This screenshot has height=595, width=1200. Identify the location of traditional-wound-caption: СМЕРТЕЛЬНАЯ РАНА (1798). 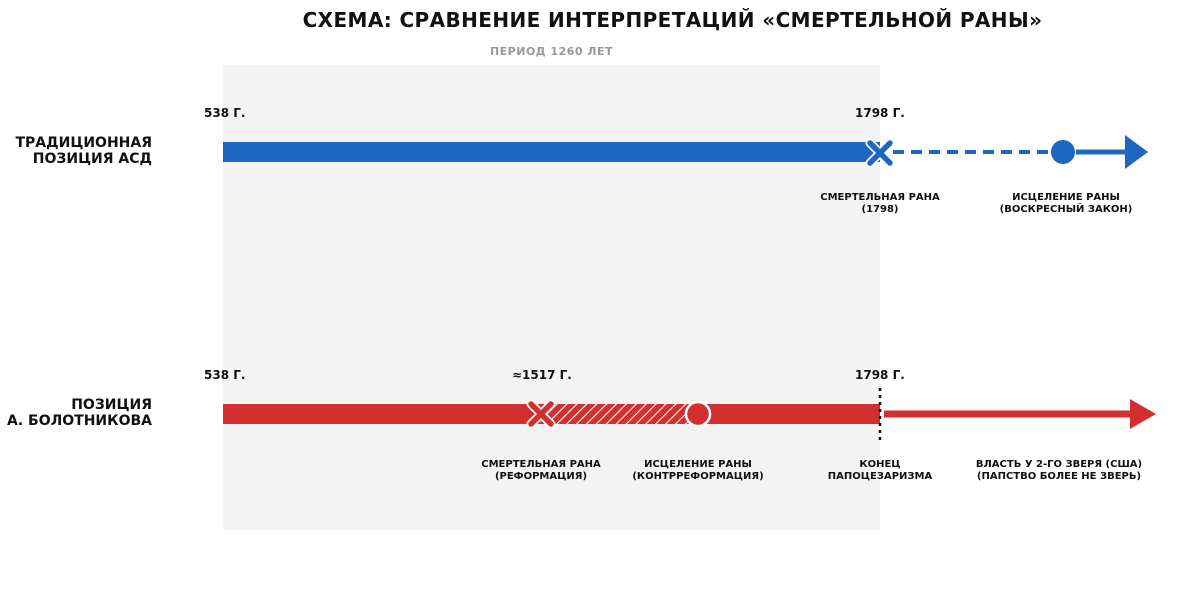
(880, 204).